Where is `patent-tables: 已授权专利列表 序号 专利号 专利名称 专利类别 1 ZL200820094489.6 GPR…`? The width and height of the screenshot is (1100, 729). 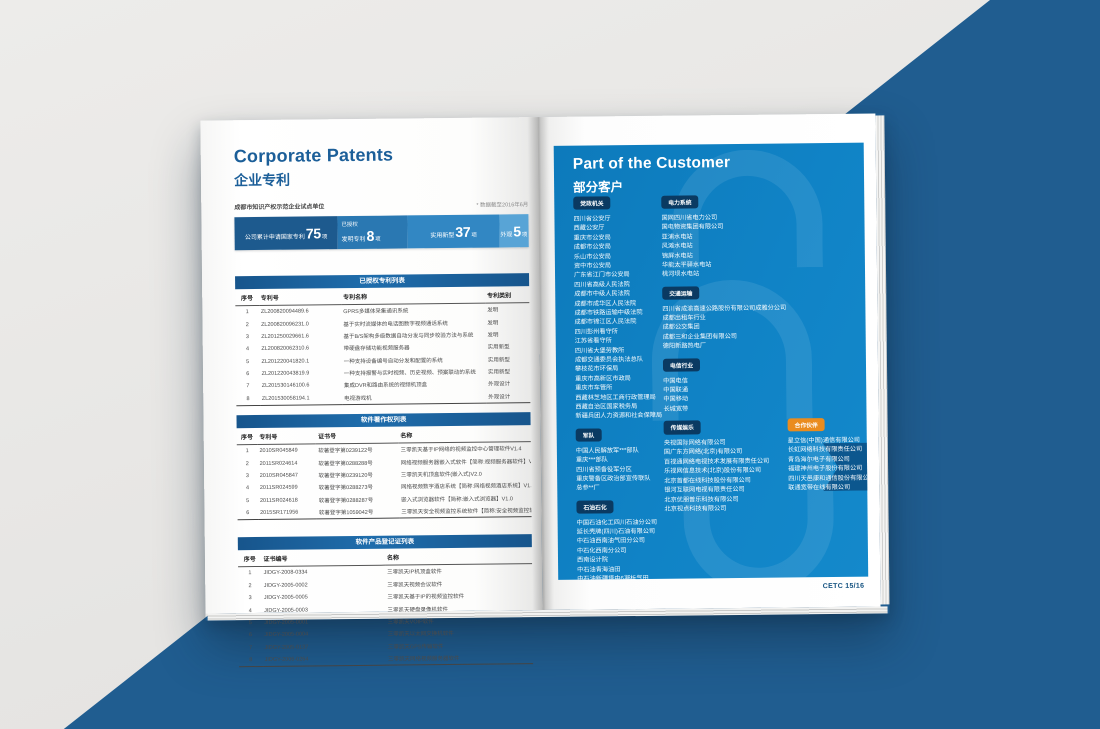 patent-tables: 已授权专利列表 序号 专利号 专利名称 专利类别 1 ZL200820094489.6 GPR… is located at coordinates (384, 470).